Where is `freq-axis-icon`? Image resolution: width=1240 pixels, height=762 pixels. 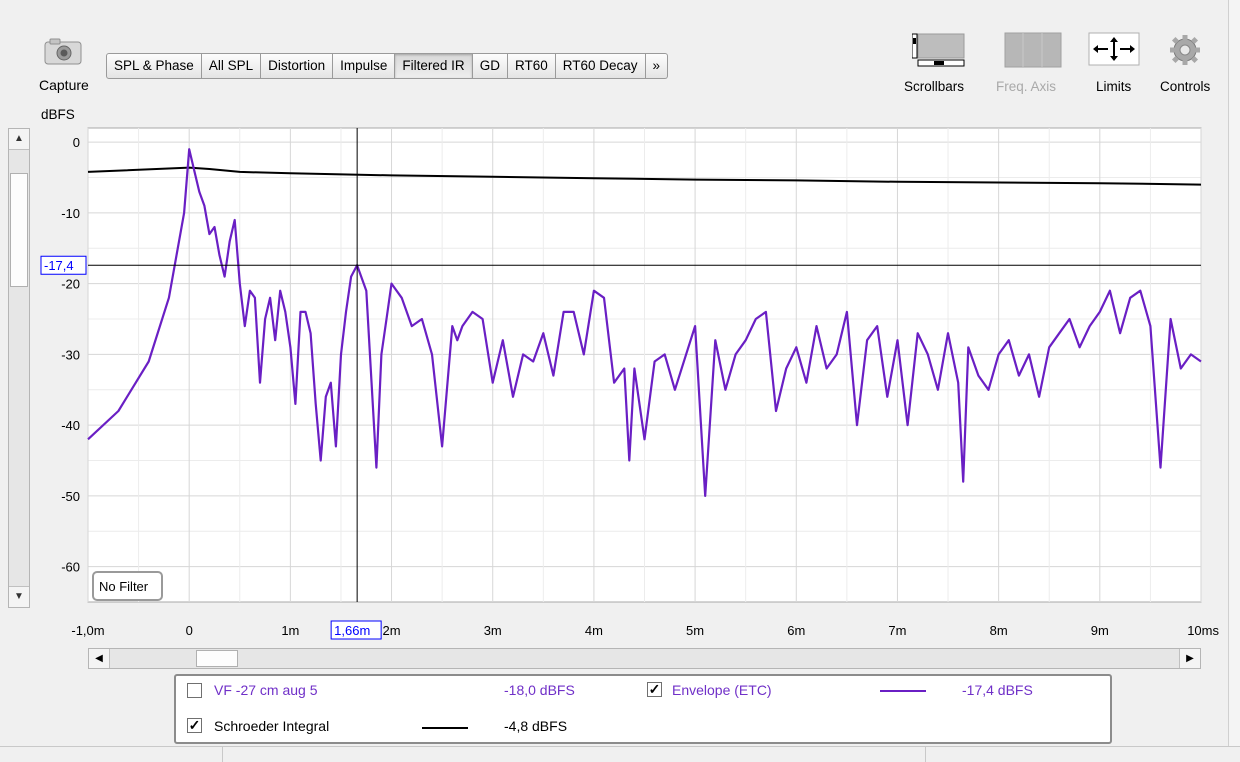
freq-axis-icon is located at coordinates (1033, 51).